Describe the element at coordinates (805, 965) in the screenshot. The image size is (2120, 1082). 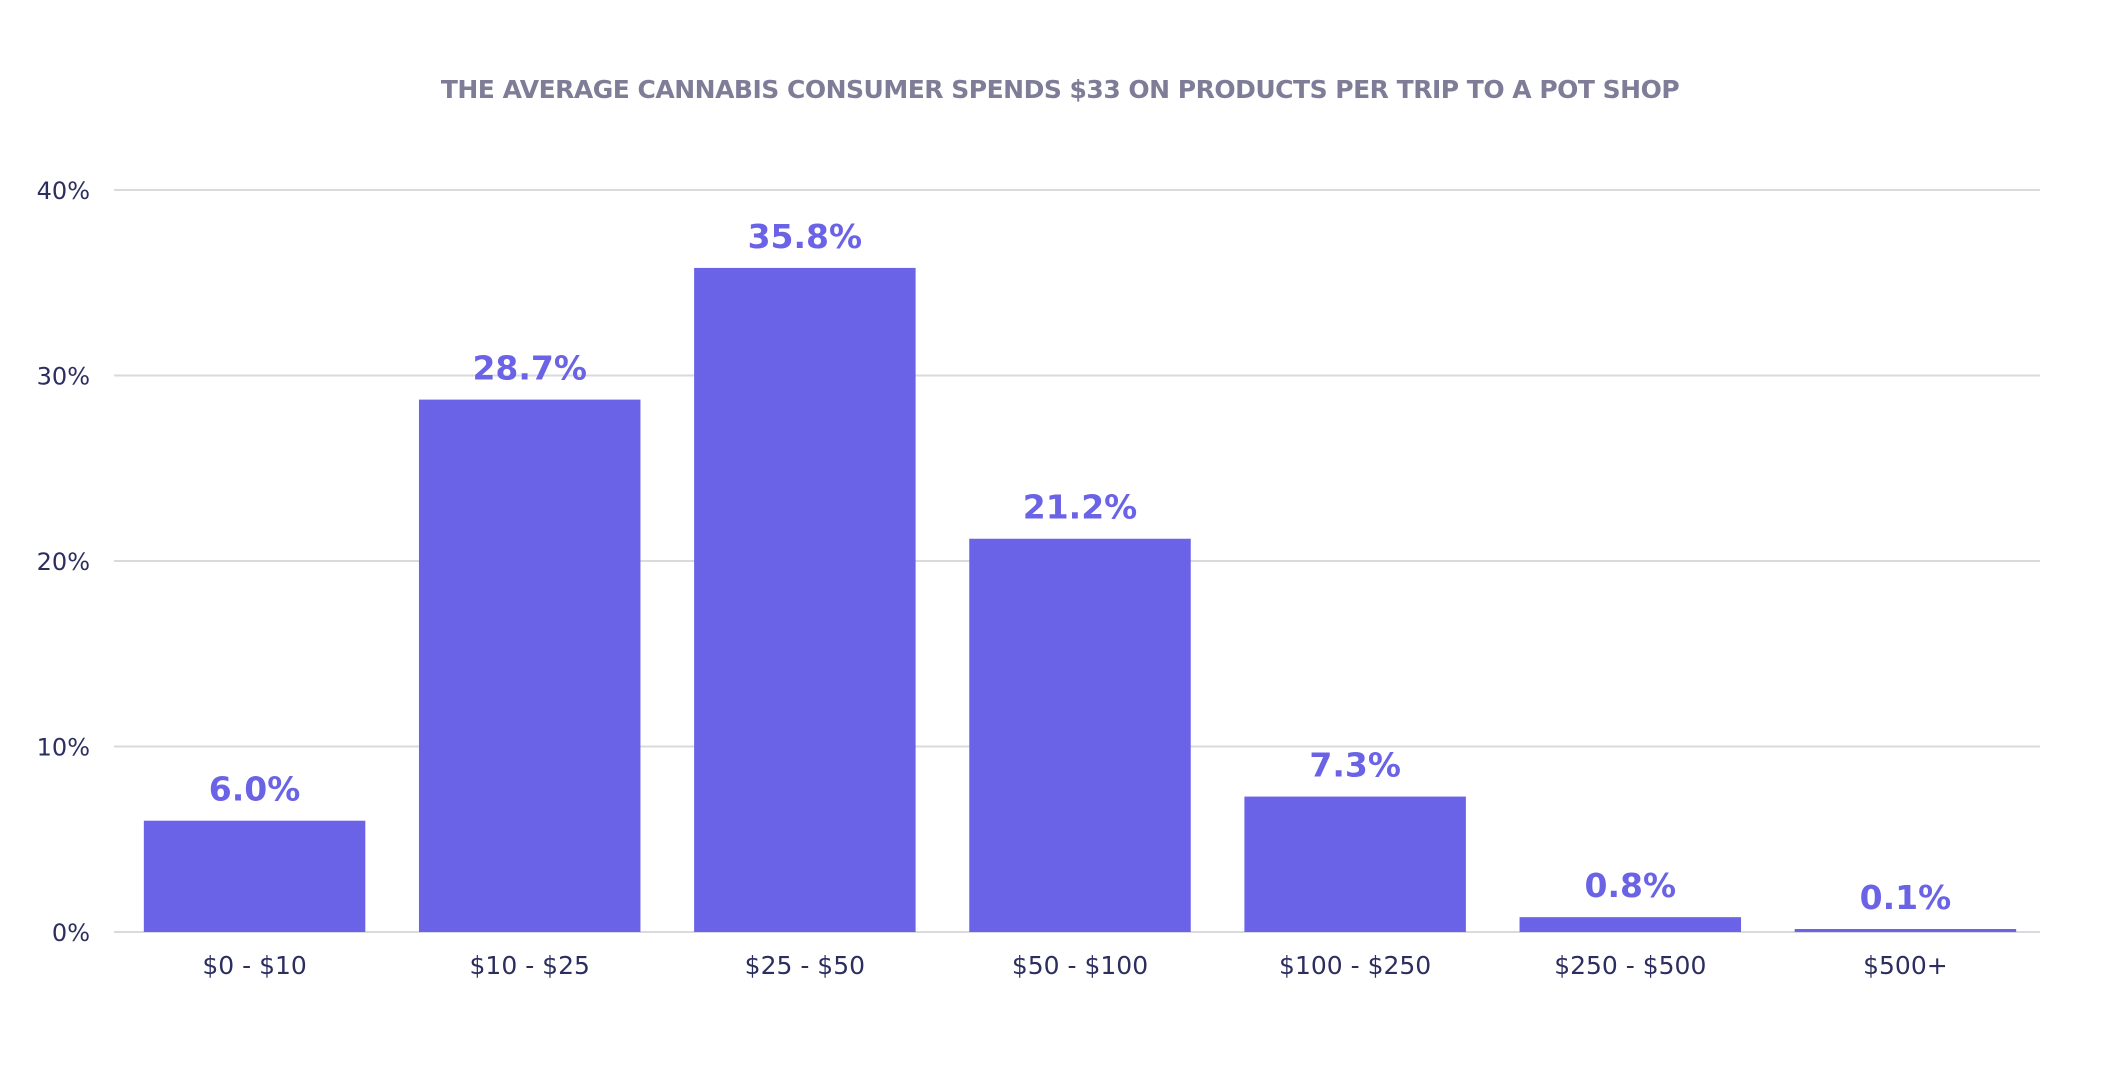
I see `x-tick-label: $25 - $50` at that location.